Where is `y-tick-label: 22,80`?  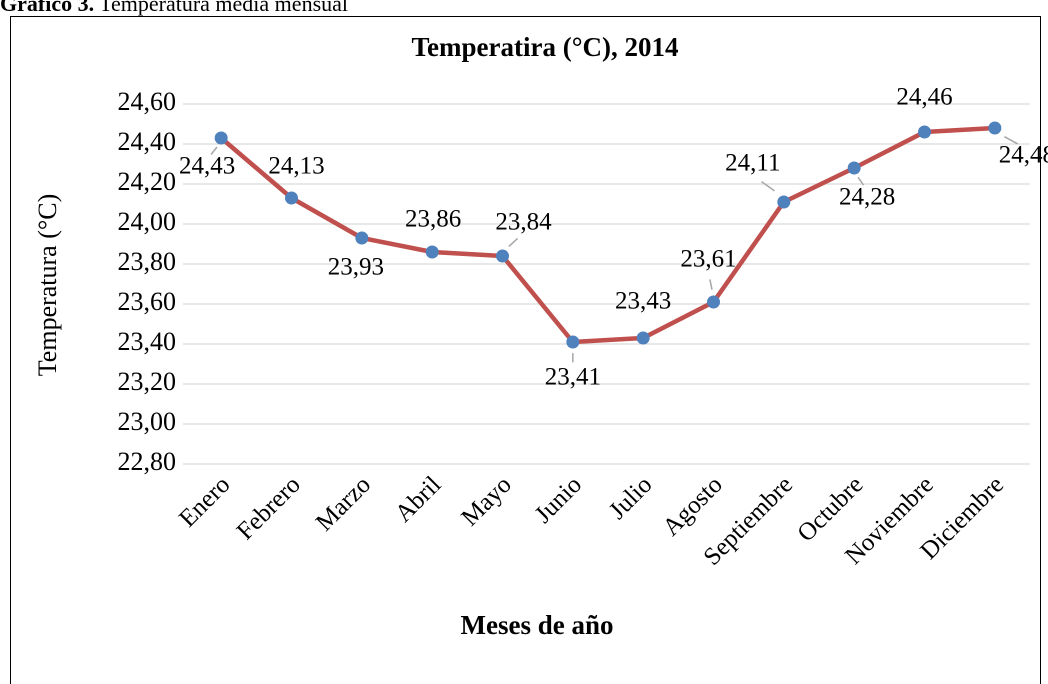 y-tick-label: 22,80 is located at coordinates (147, 461).